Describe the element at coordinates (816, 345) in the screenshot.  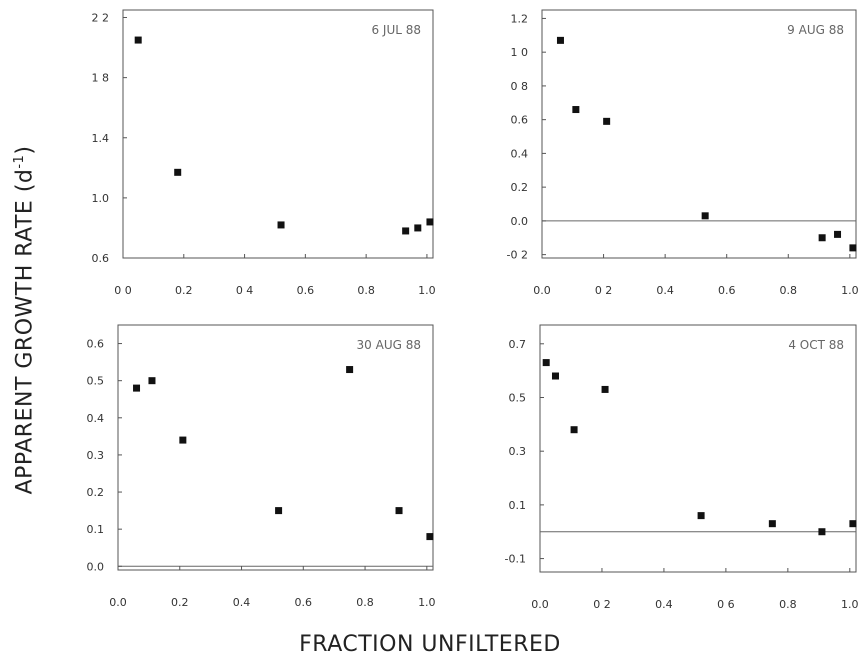
I see `panel-date-label: 4 OCT 88` at that location.